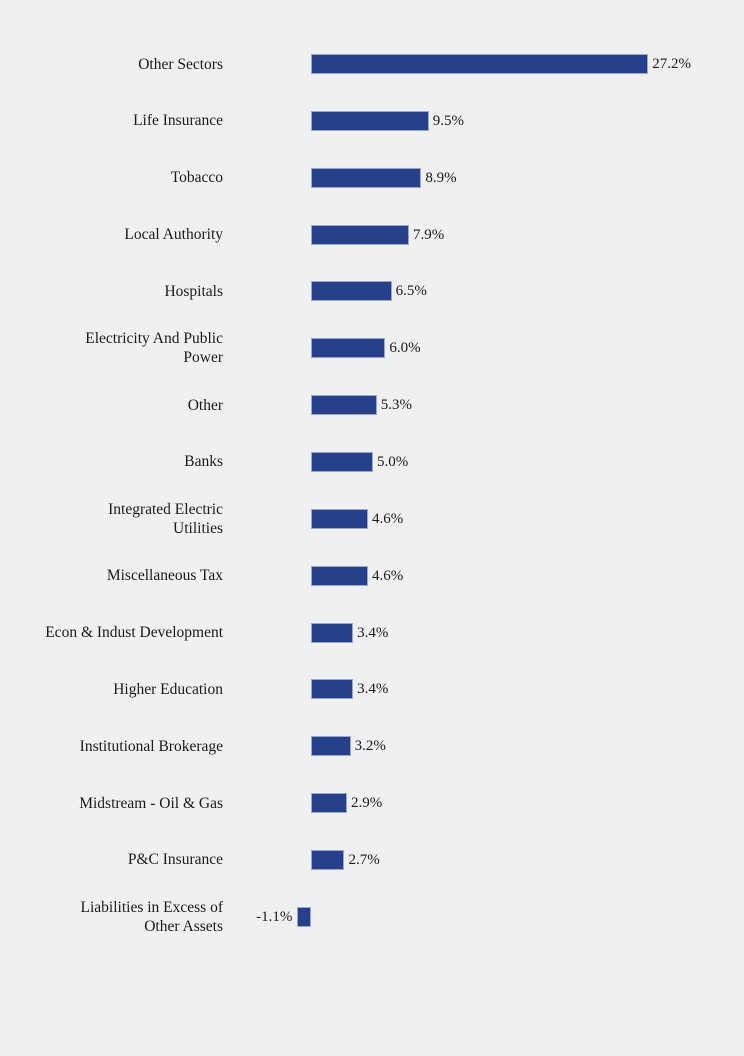  I want to click on value-label: 2.7%, so click(364, 859).